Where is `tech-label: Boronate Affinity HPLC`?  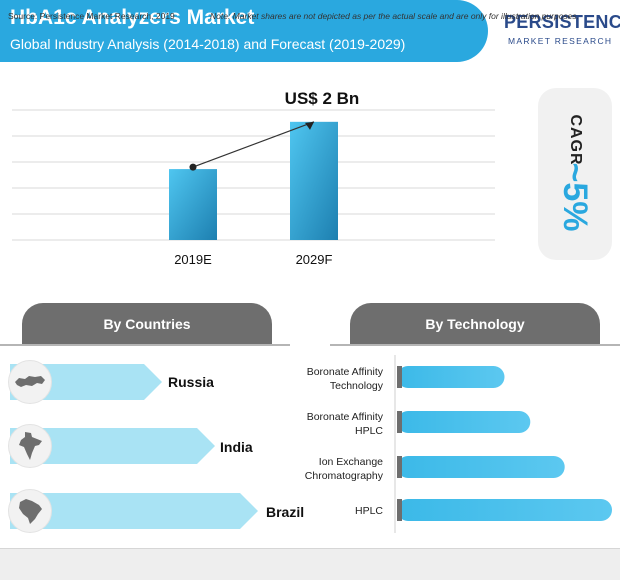
tech-label: Boronate Affinity HPLC is located at coordinates (345, 424).